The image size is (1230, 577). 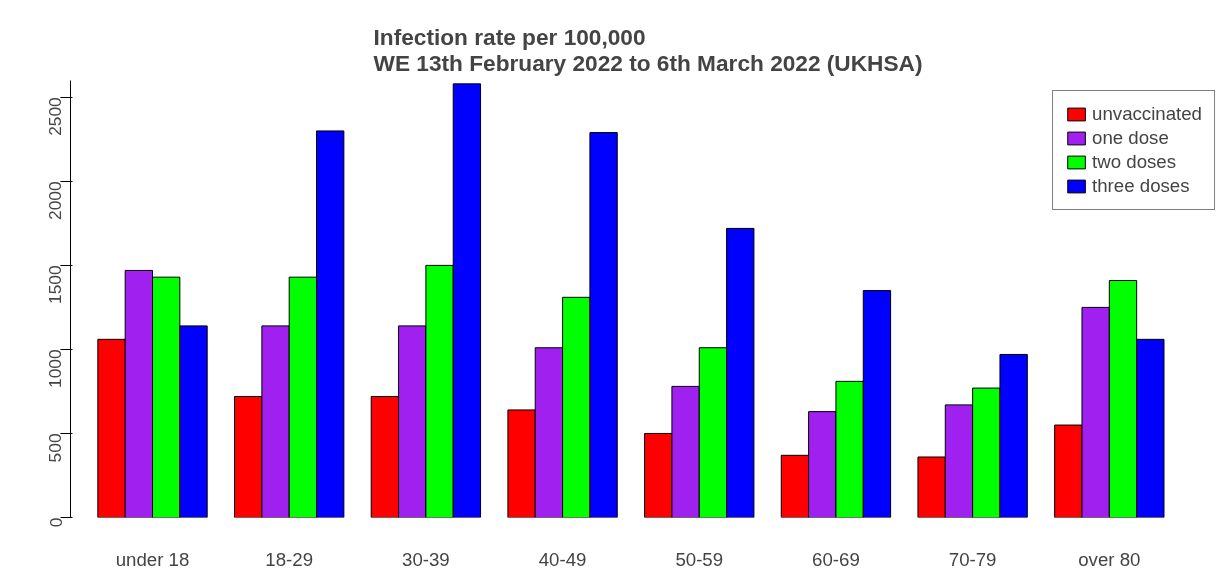 What do you see at coordinates (836, 559) in the screenshot?
I see `x-tick-label: 60-69` at bounding box center [836, 559].